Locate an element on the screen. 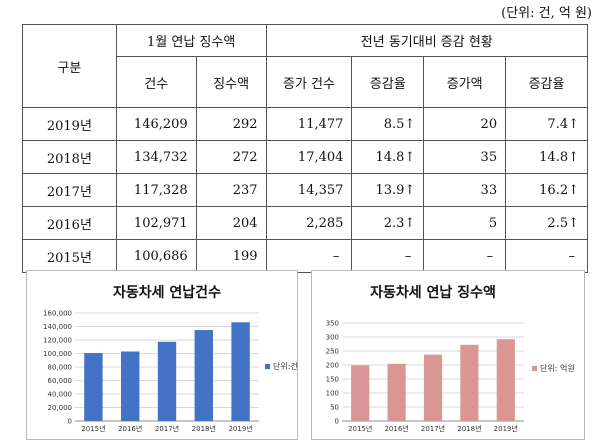  row-inc-count: 14,357 is located at coordinates (309, 190).